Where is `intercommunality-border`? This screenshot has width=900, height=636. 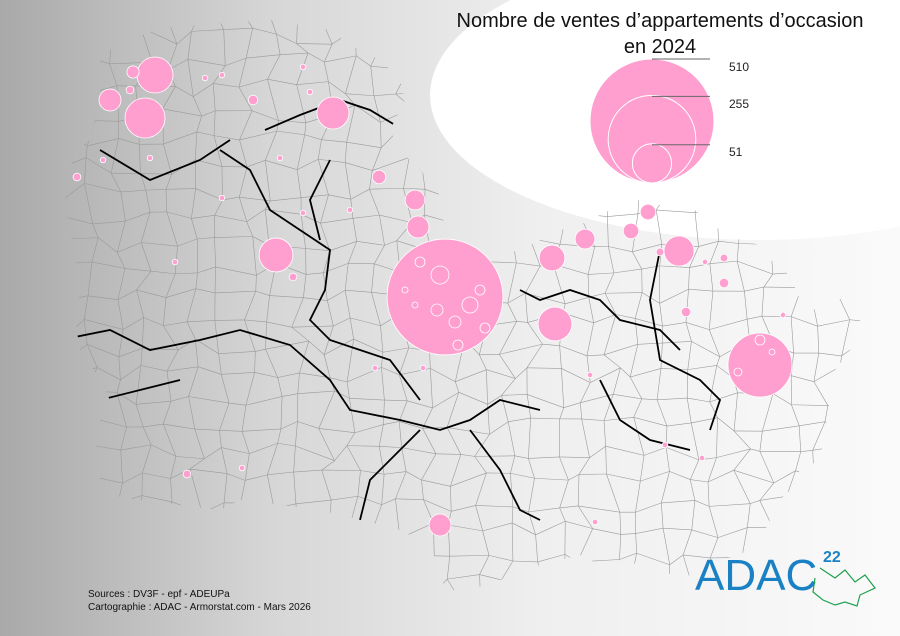 intercommunality-border is located at coordinates (505, 475).